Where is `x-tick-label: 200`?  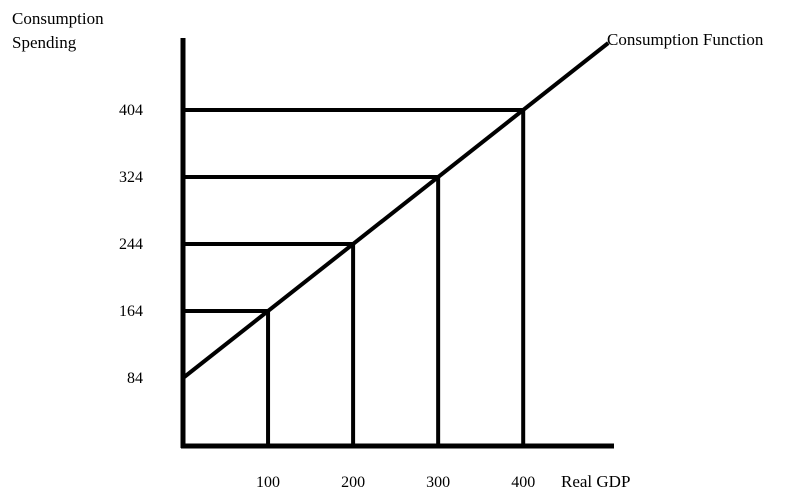 x-tick-label: 200 is located at coordinates (353, 482).